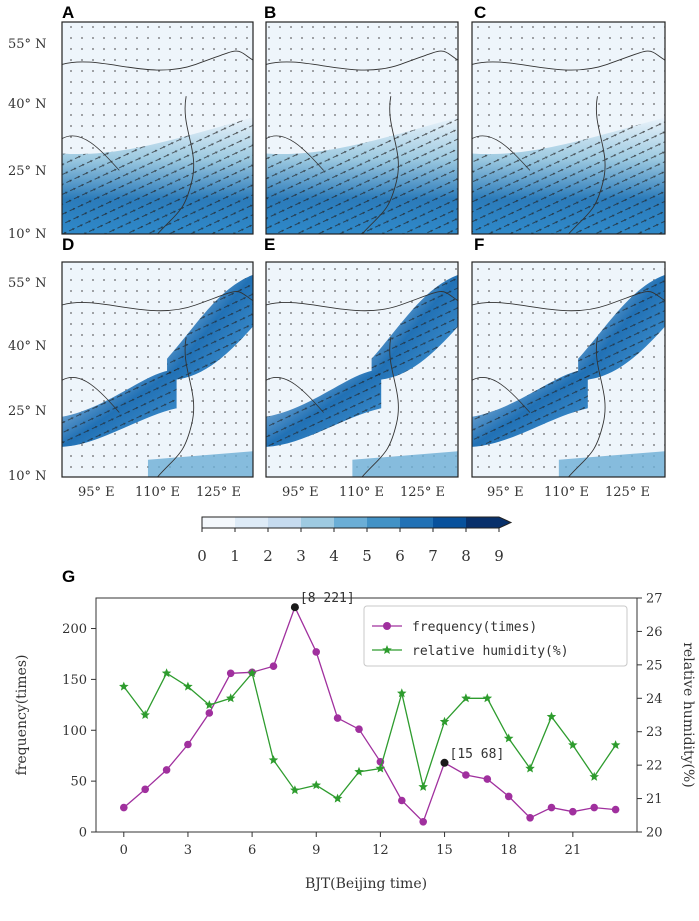  What do you see at coordinates (124, 850) in the screenshot?
I see `x-tick-label: 0` at bounding box center [124, 850].